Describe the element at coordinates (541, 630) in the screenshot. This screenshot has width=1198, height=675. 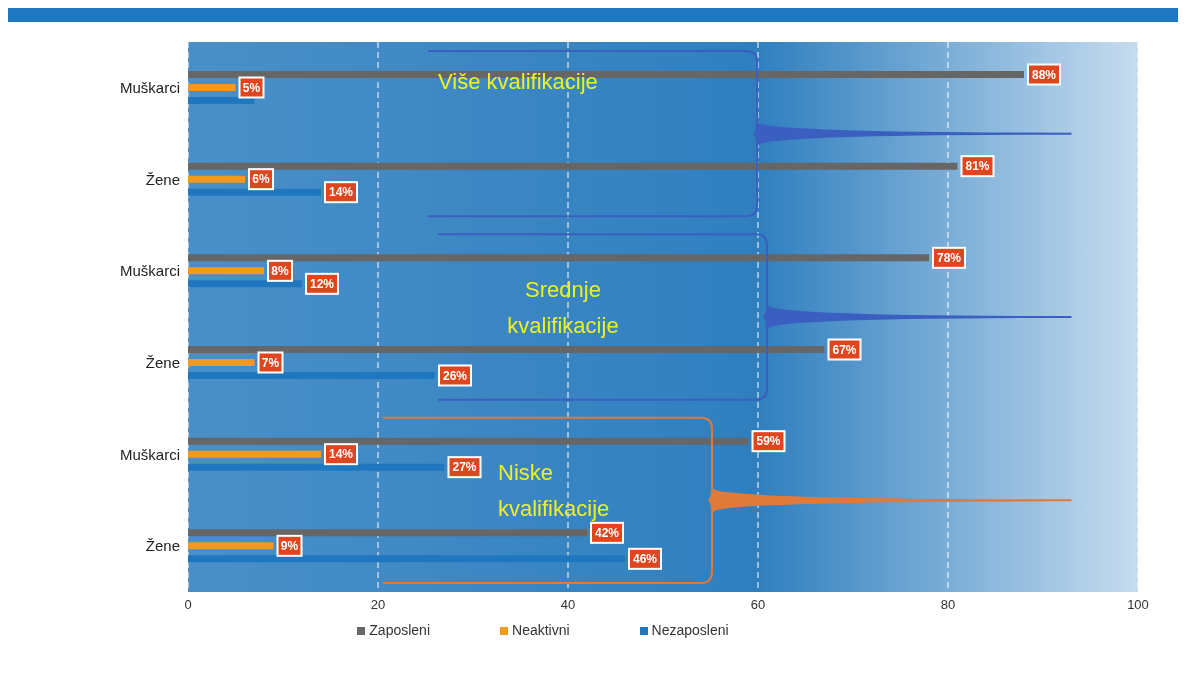
I see `legend-label: Neaktivni` at that location.